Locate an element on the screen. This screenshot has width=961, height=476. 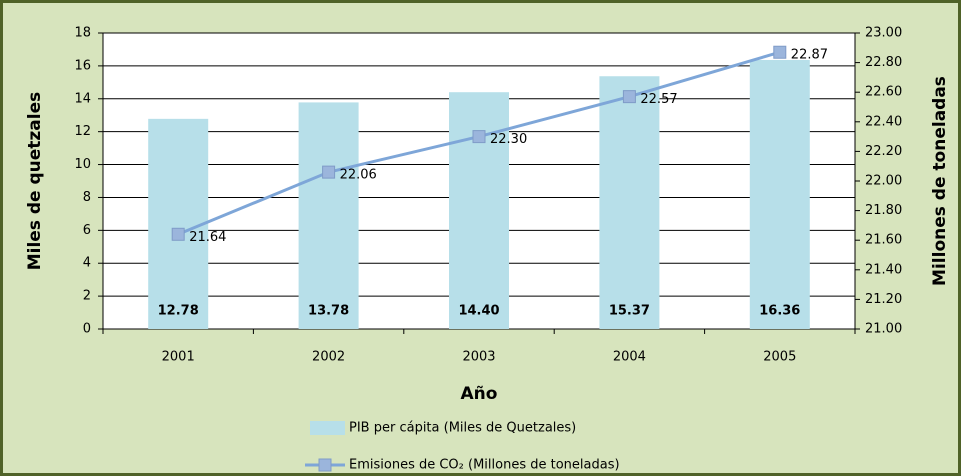
y-tick-label: 4 is located at coordinates (87, 263).